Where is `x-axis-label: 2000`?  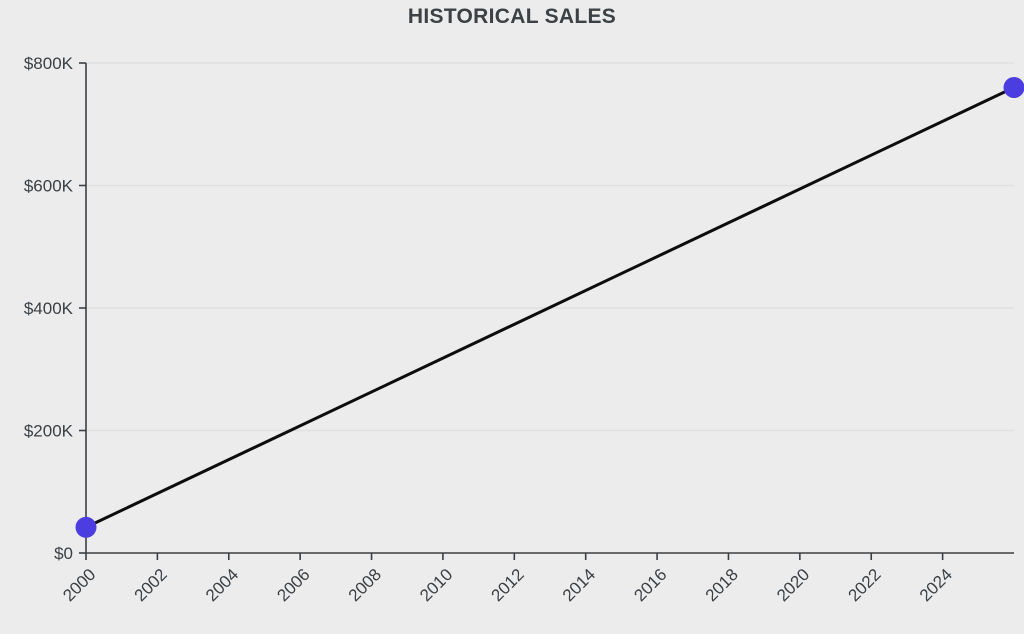 x-axis-label: 2000 is located at coordinates (79, 585).